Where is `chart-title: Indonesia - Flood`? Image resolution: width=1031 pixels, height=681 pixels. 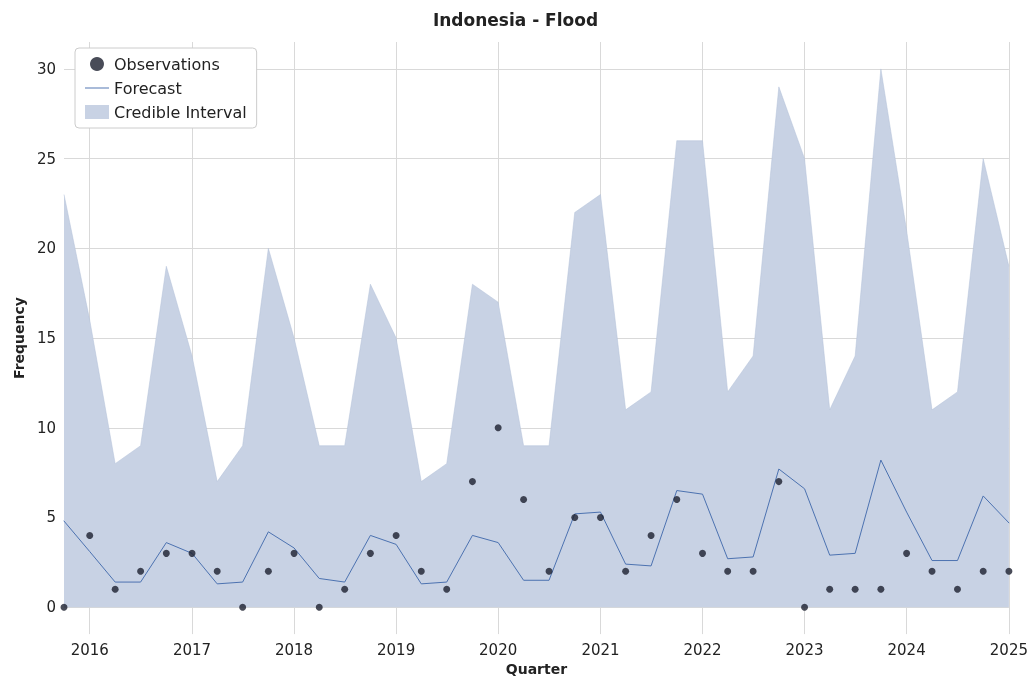
chart-title: Indonesia - Flood is located at coordinates (515, 19).